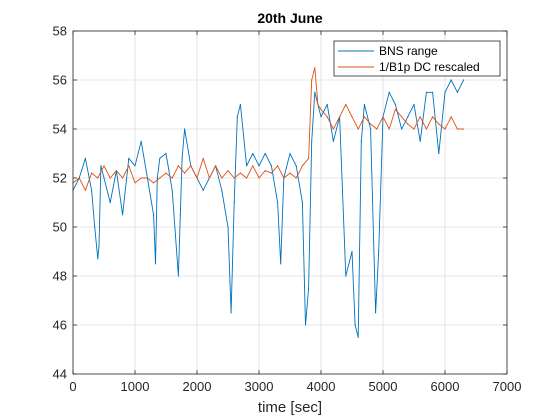 Image resolution: width=560 pixels, height=420 pixels. What do you see at coordinates (60, 203) in the screenshot?
I see `y-tick-labels: 44 46 48 50 52 54 56 58` at bounding box center [60, 203].